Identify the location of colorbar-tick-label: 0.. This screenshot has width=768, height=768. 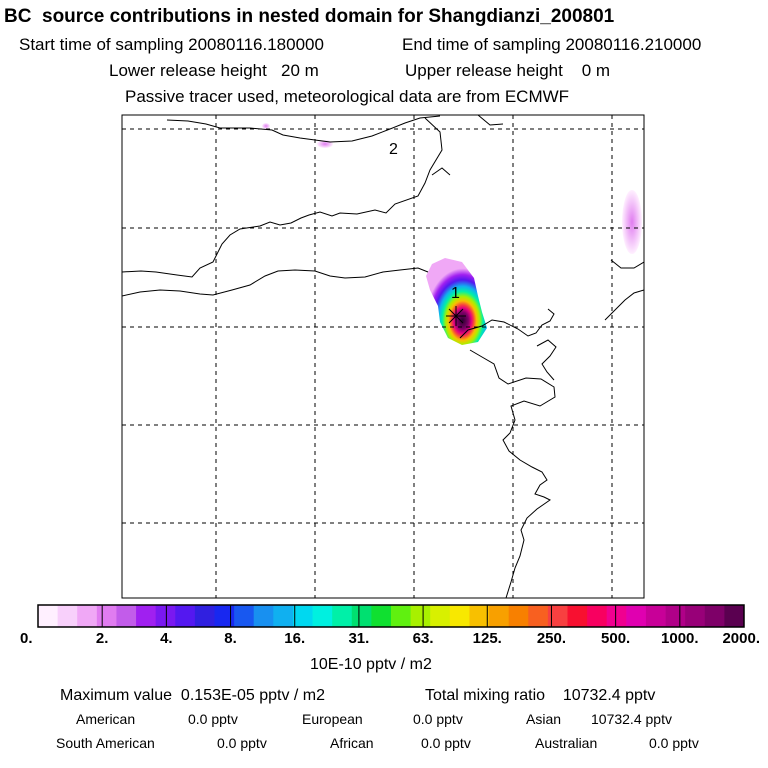
(26, 638).